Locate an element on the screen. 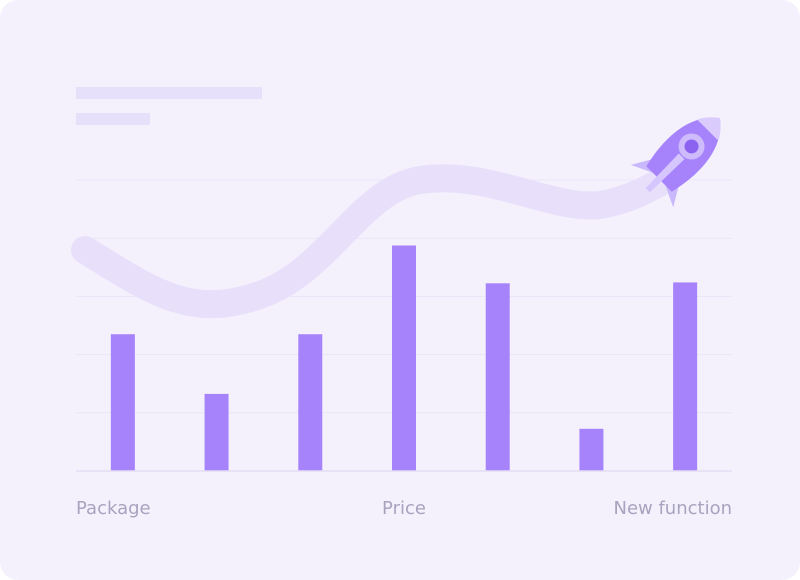 This screenshot has width=800, height=580. category-label: Price is located at coordinates (404, 508).